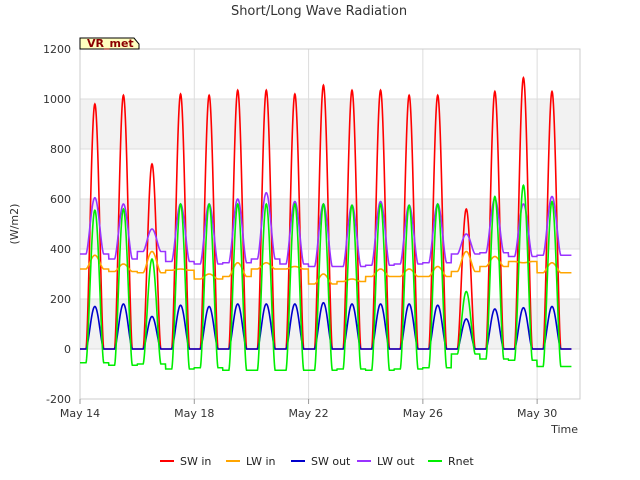 The height and width of the screenshot is (480, 640). Describe the element at coordinates (261, 461) in the screenshot. I see `legend-lw-in-label: LW in` at that location.